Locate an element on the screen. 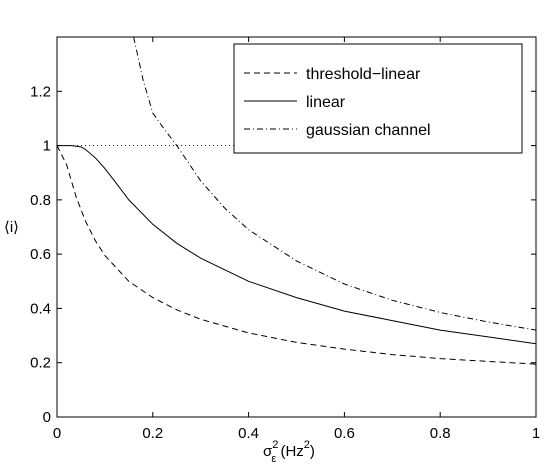  legend-label-threshold-linear: threshold−linear is located at coordinates (363, 74).